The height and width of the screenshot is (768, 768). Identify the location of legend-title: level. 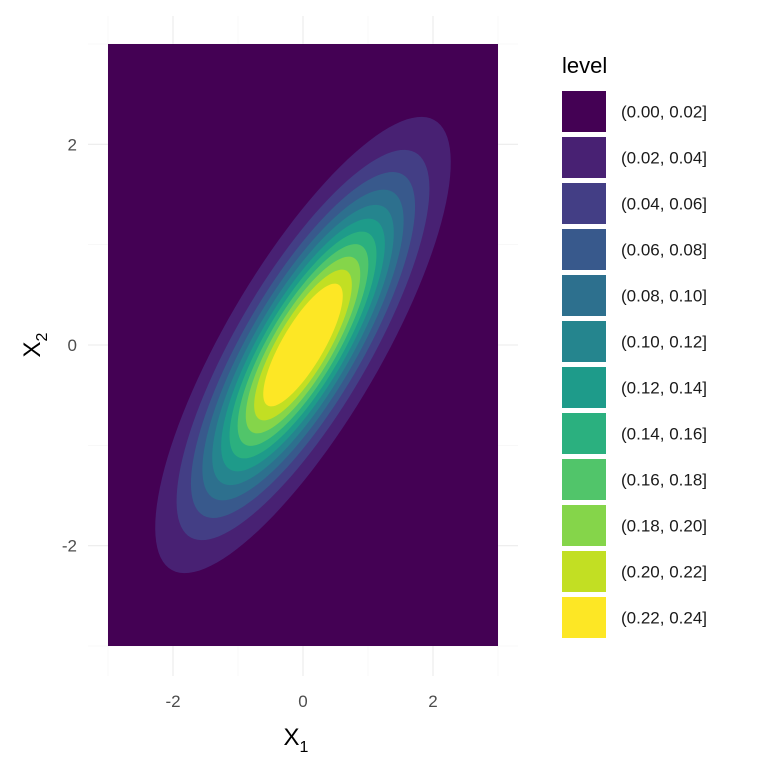
(584, 65).